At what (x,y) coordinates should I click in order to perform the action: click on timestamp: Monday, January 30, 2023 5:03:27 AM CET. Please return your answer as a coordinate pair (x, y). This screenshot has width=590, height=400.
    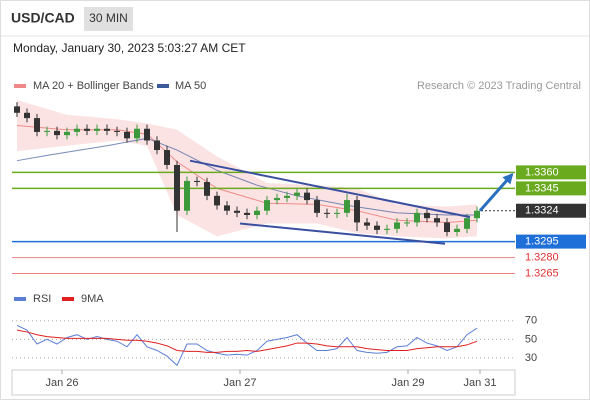
    Looking at the image, I should click on (129, 48).